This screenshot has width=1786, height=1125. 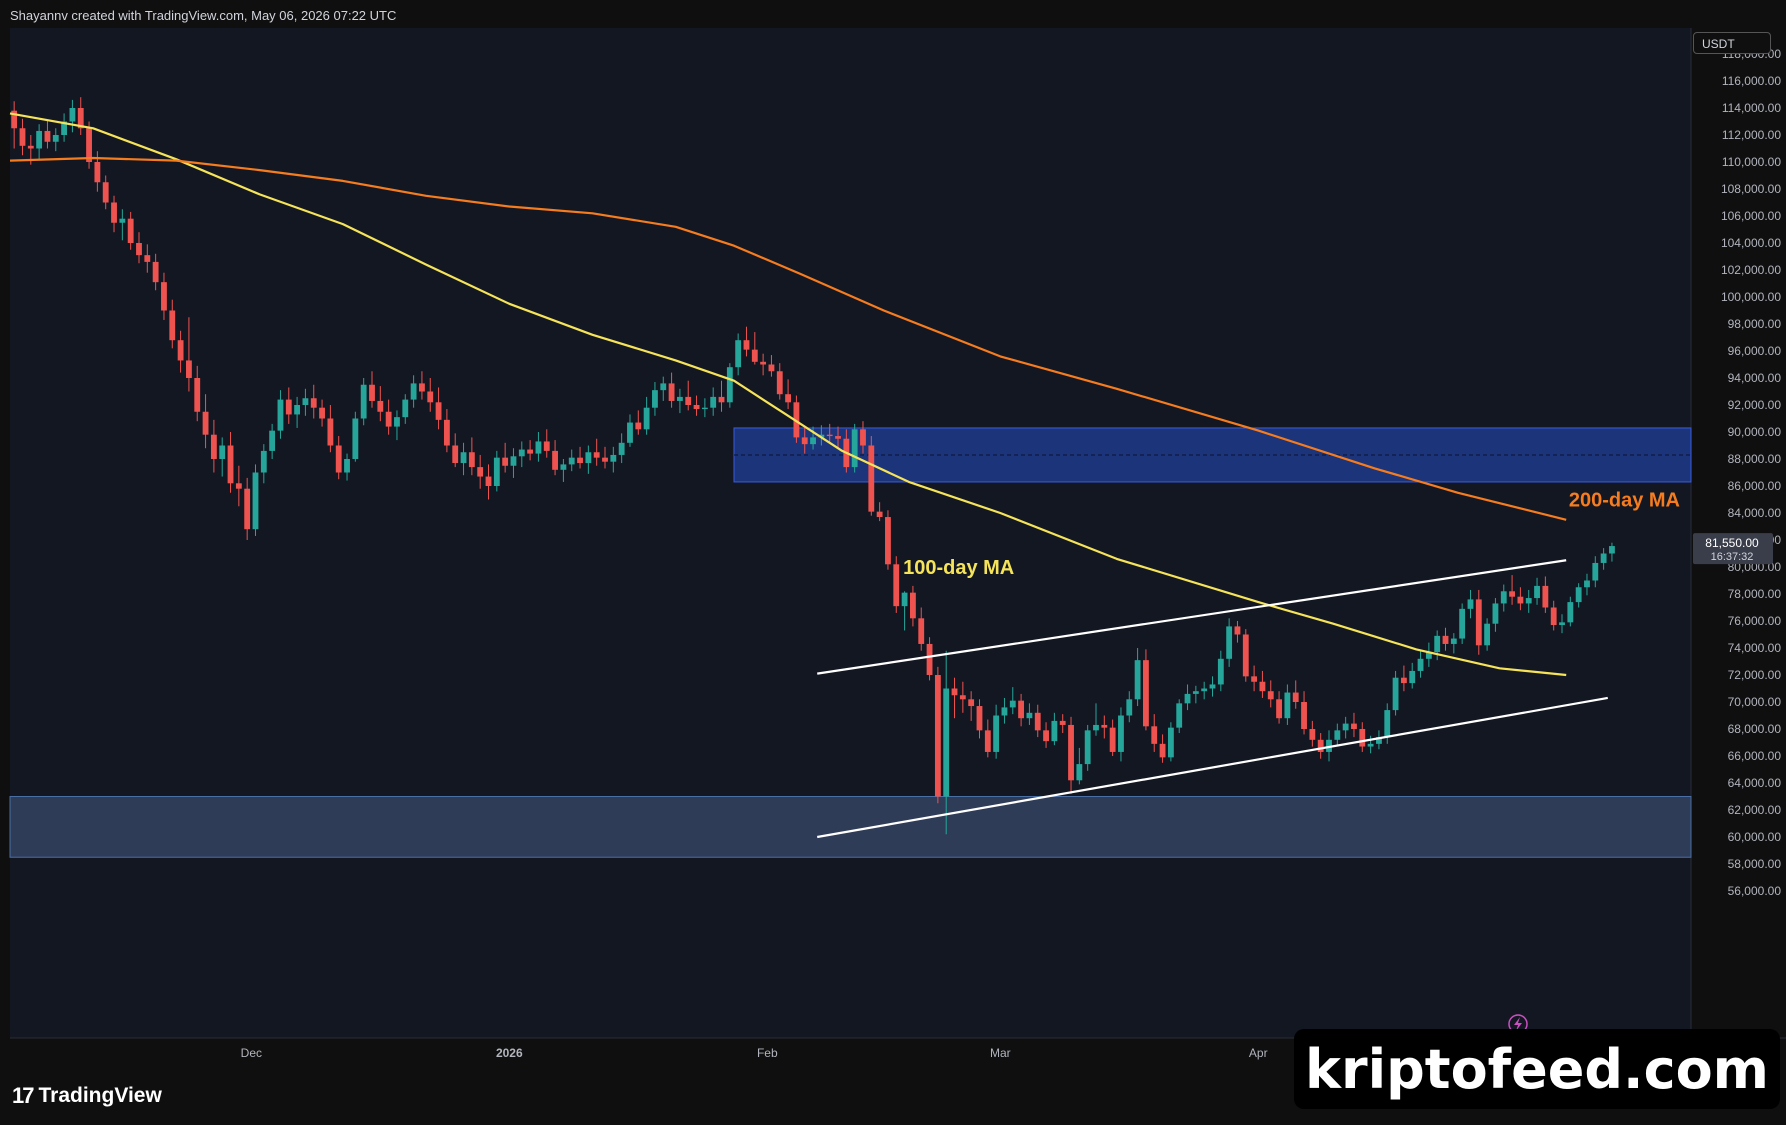 I want to click on channel-layer, so click(x=1212, y=699).